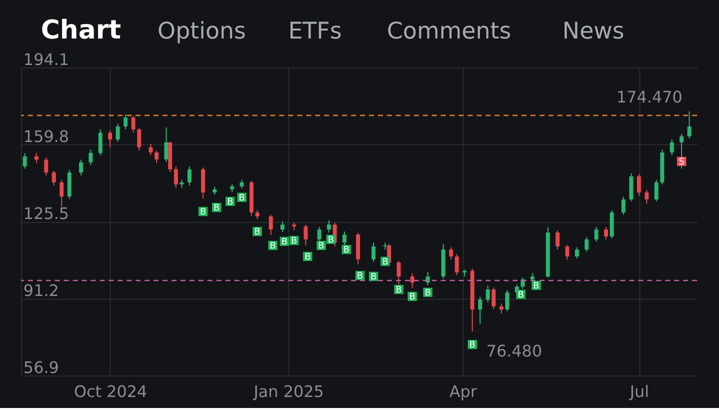  Describe the element at coordinates (202, 31) in the screenshot. I see `text: Options` at that location.